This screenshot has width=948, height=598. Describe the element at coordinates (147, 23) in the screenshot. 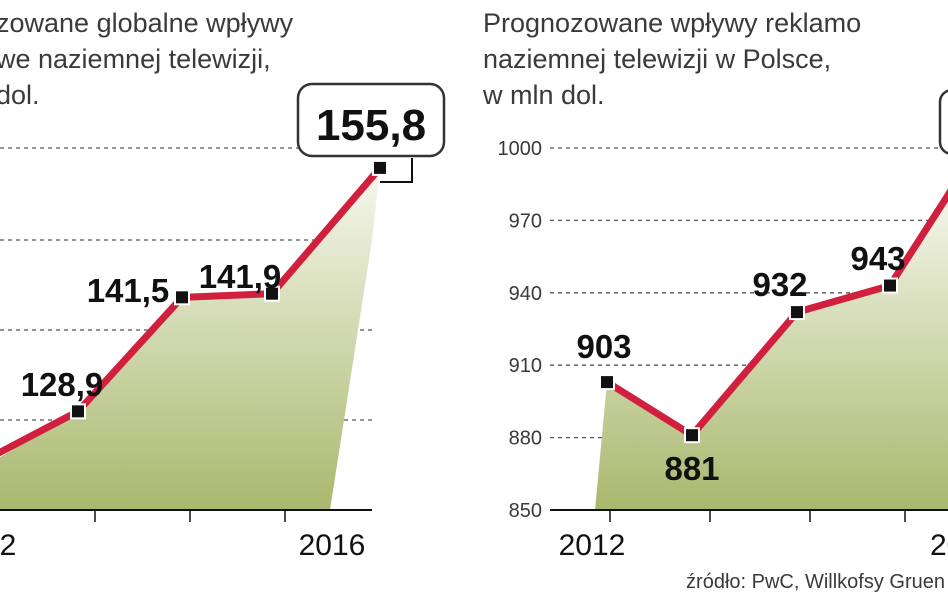

I see `left-title-line-1: zowane globalne wpływy` at that location.